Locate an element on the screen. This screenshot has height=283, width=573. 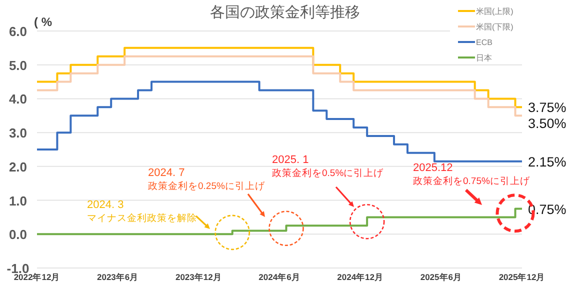
x-tick-label: 2025年6月 is located at coordinates (441, 277).